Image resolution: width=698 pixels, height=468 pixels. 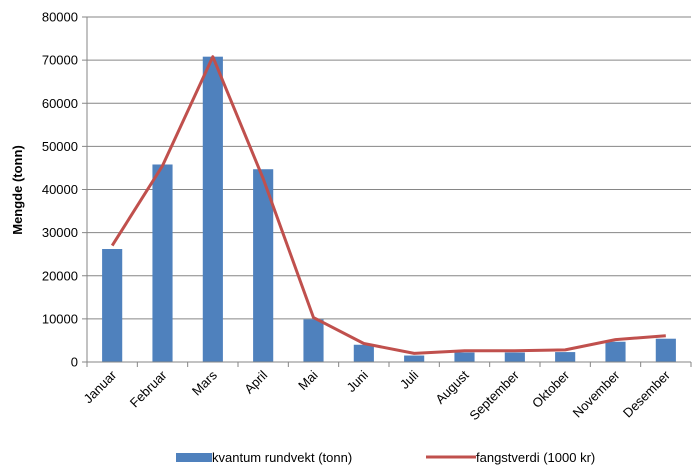 I want to click on bar-august, so click(x=464, y=357).